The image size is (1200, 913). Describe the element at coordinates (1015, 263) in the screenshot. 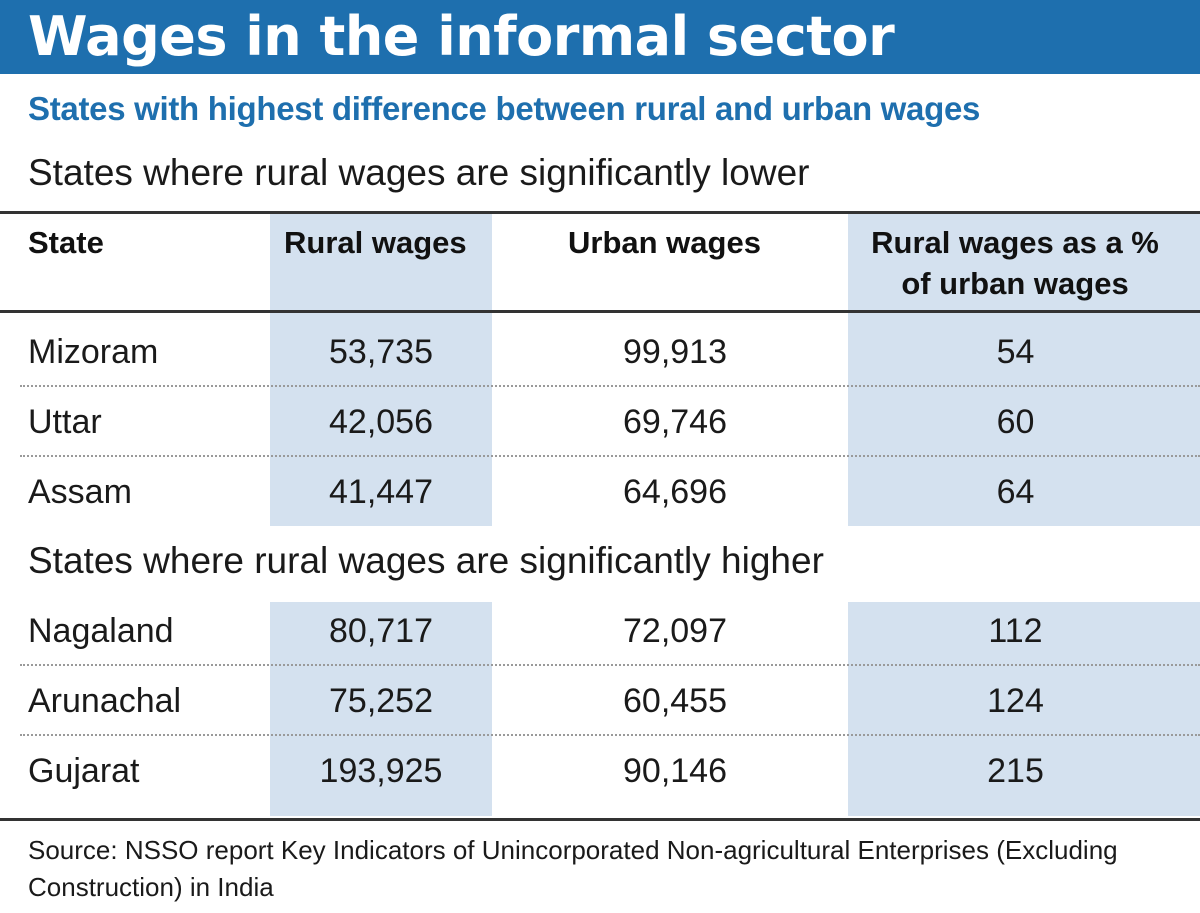

I see `col-header-pct: Rural wages as a % of urban wages` at that location.